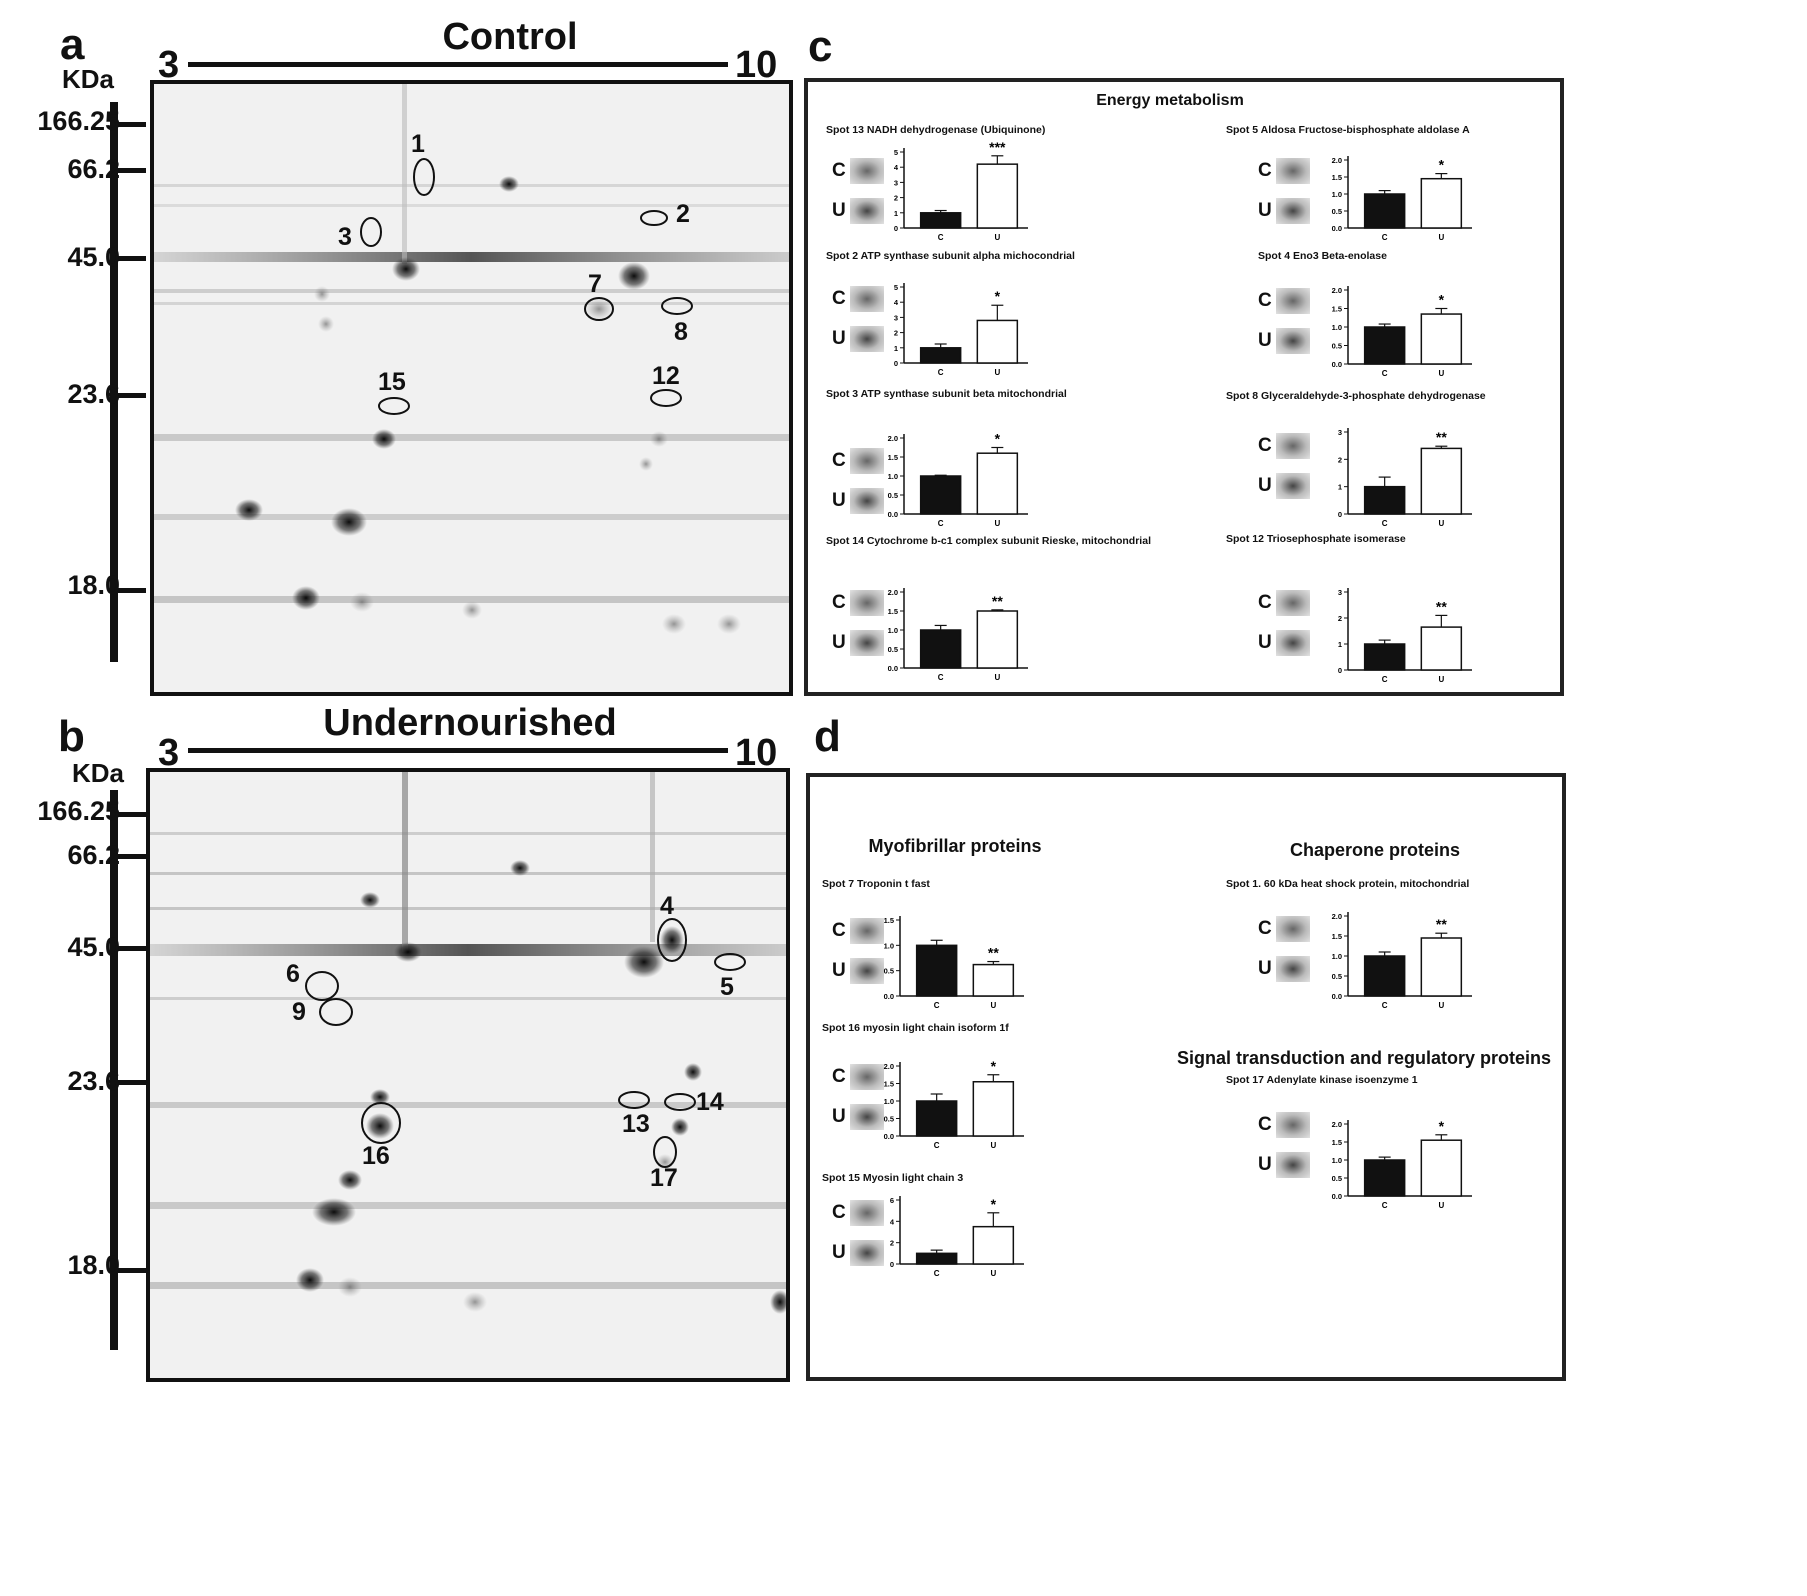 The image size is (1807, 1596). Describe the element at coordinates (1316, 539) in the screenshot. I see `chart-title: Spot 12 Triosephosphate isomerase` at that location.